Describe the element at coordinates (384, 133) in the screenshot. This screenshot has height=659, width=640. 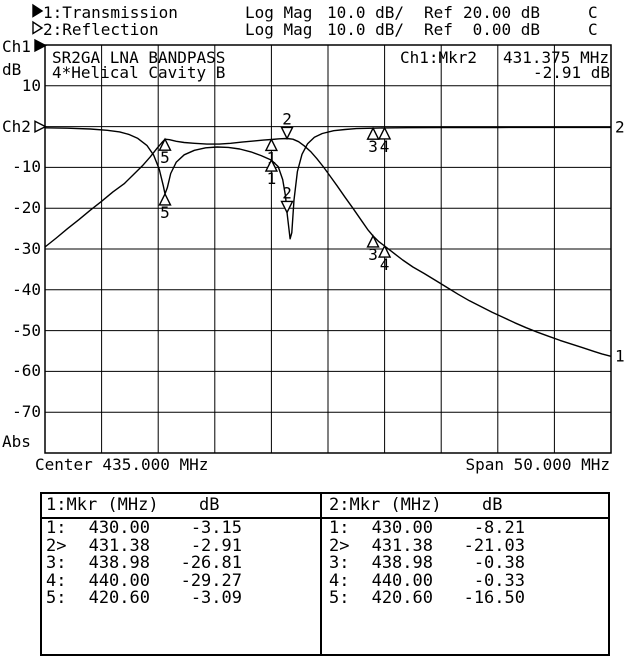
I see `marker-4-trace2-triangle` at that location.